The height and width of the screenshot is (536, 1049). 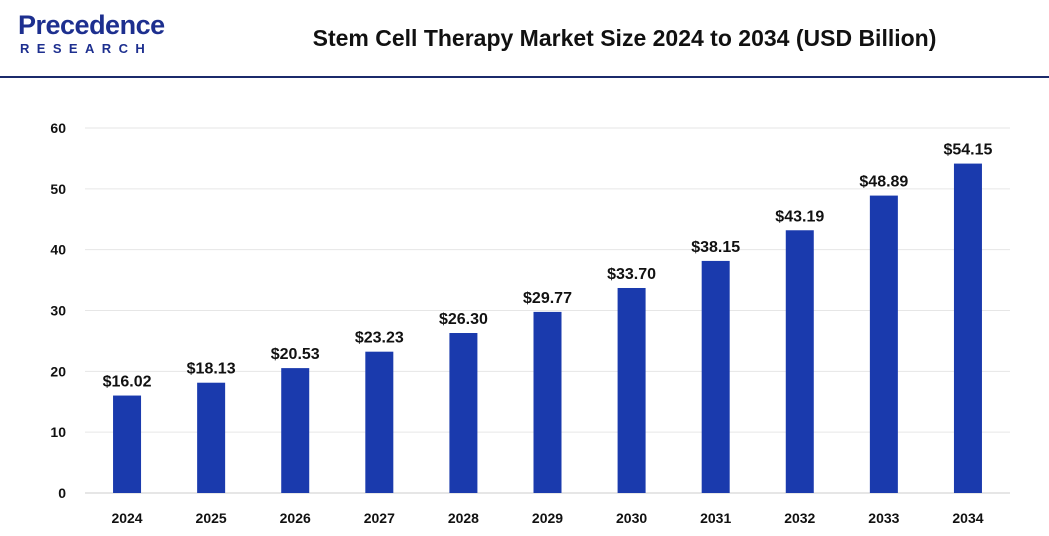 What do you see at coordinates (62, 493) in the screenshot?
I see `y-tick-label: 0` at bounding box center [62, 493].